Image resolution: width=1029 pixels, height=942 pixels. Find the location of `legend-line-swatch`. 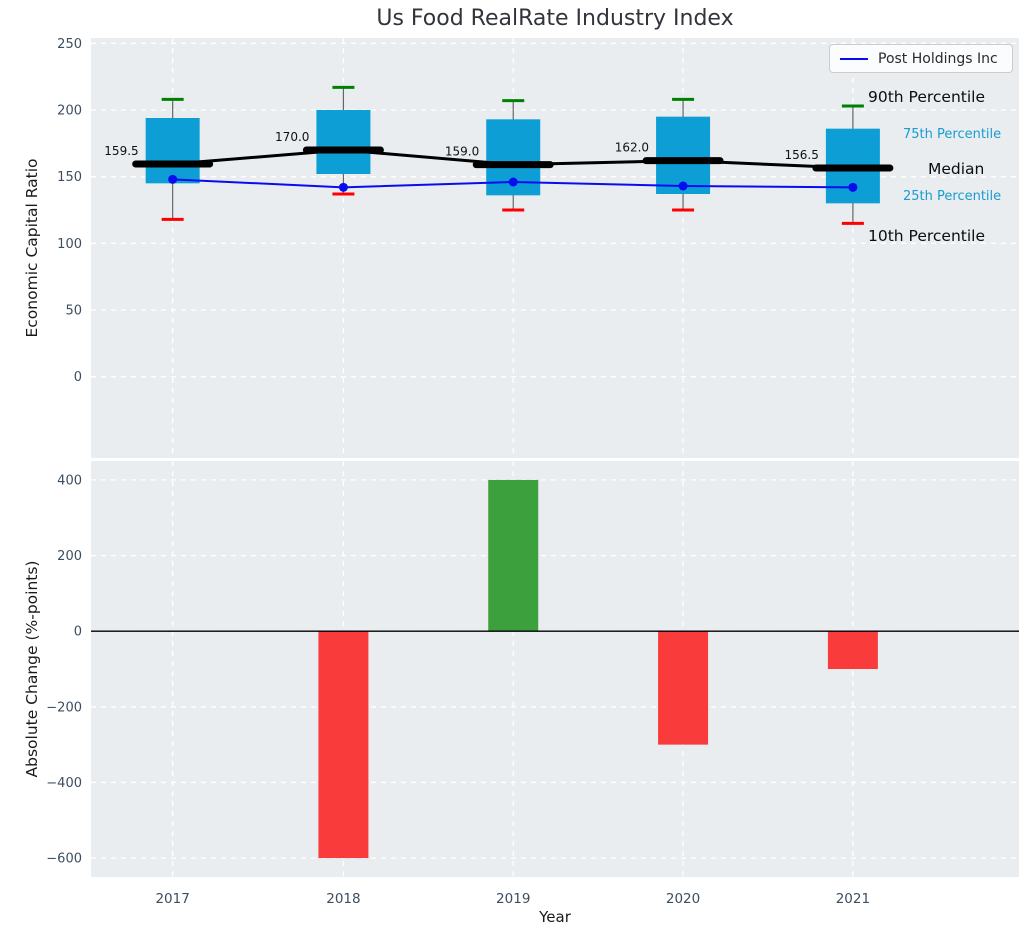

legend-line-swatch is located at coordinates (854, 58).